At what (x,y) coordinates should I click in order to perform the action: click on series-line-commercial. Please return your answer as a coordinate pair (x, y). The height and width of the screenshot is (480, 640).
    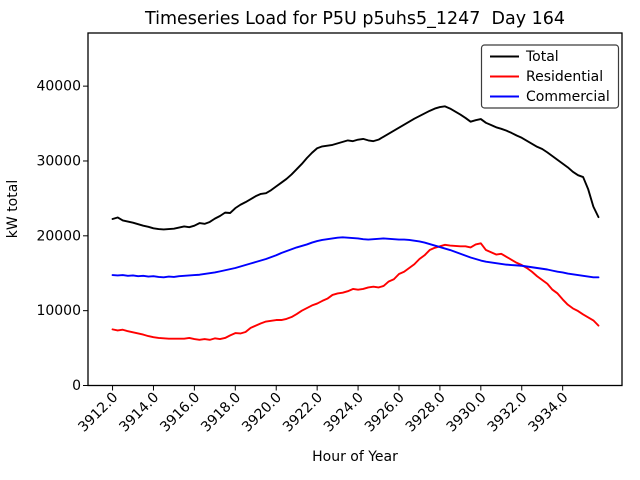
    Looking at the image, I should click on (355, 257).